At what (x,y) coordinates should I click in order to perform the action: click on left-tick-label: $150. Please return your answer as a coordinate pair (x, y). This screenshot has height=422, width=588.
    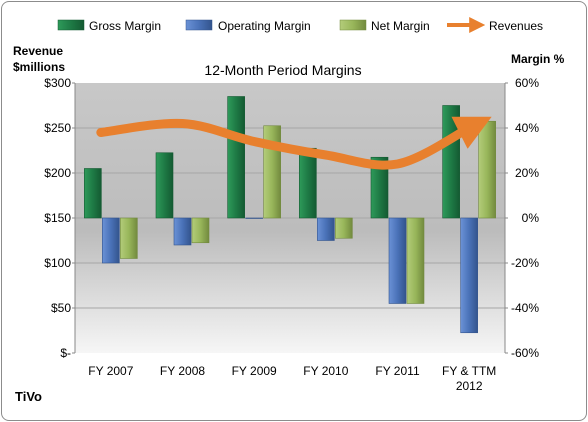
    Looking at the image, I should click on (57, 218).